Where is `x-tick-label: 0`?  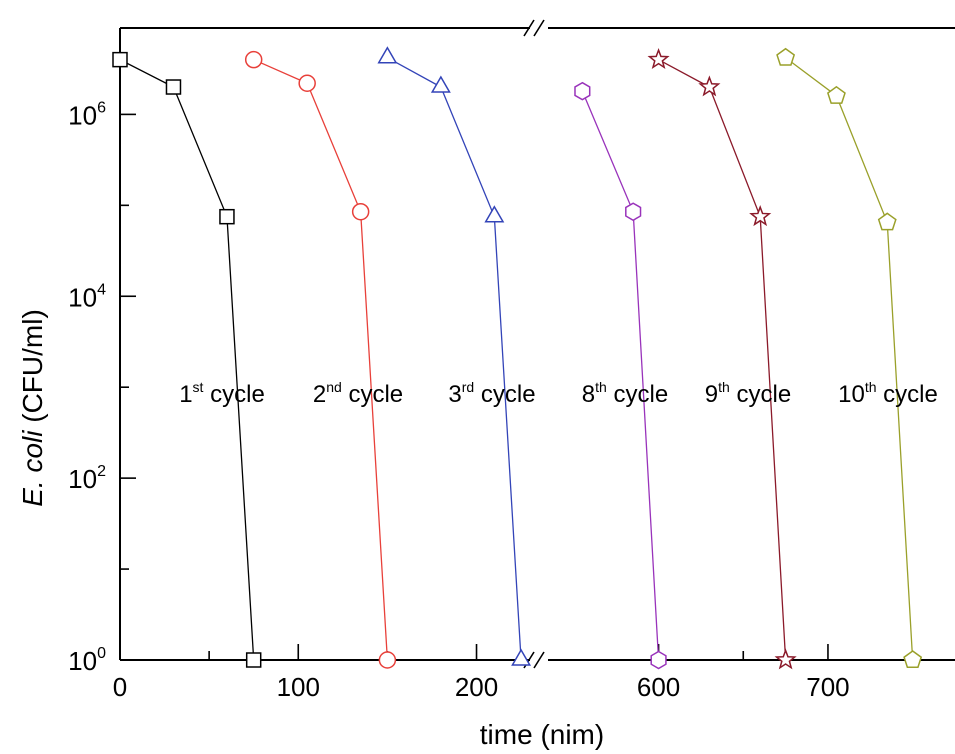 x-tick-label: 0 is located at coordinates (120, 687).